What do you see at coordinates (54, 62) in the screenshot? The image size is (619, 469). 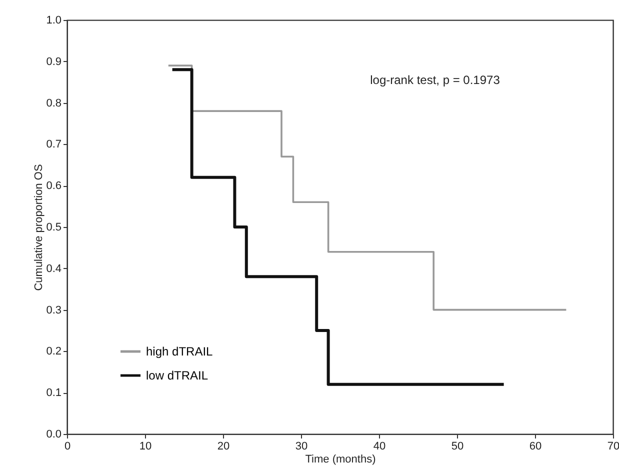 I see `y-tick-label: 0.9` at bounding box center [54, 62].